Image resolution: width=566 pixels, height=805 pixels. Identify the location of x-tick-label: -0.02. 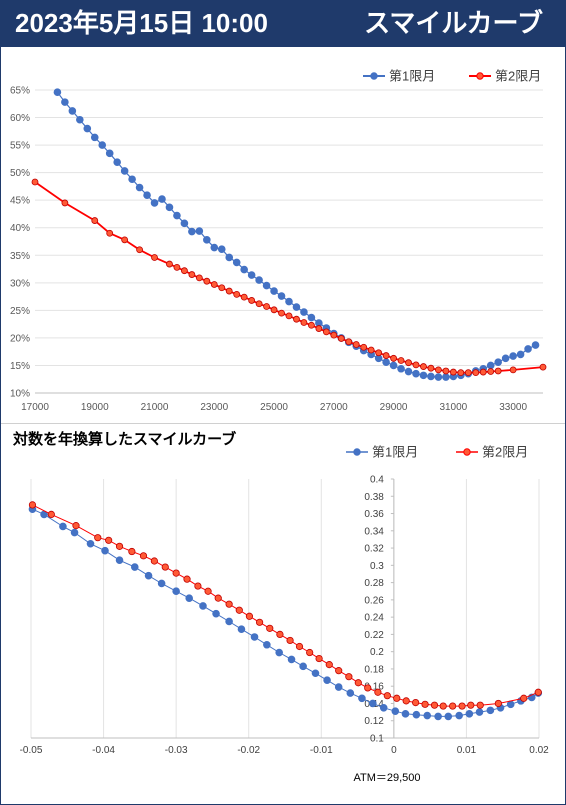
(248, 750).